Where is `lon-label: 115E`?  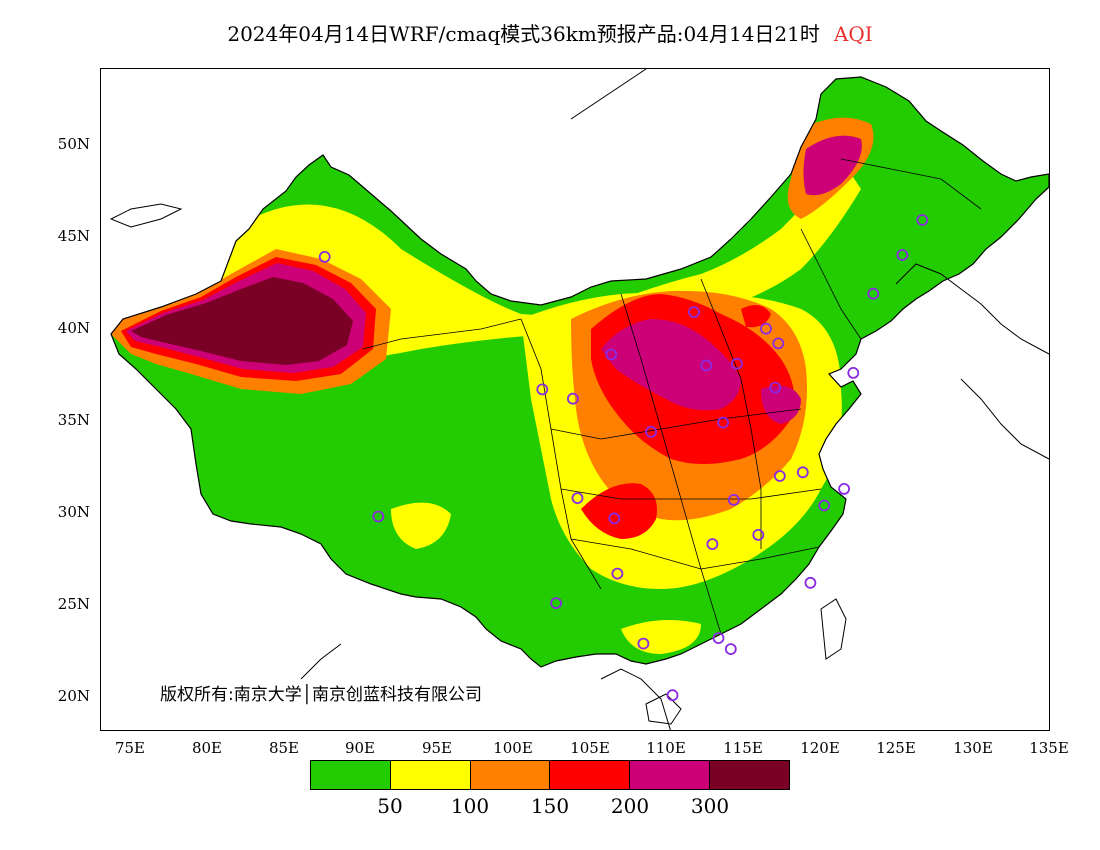 lon-label: 115E is located at coordinates (743, 748).